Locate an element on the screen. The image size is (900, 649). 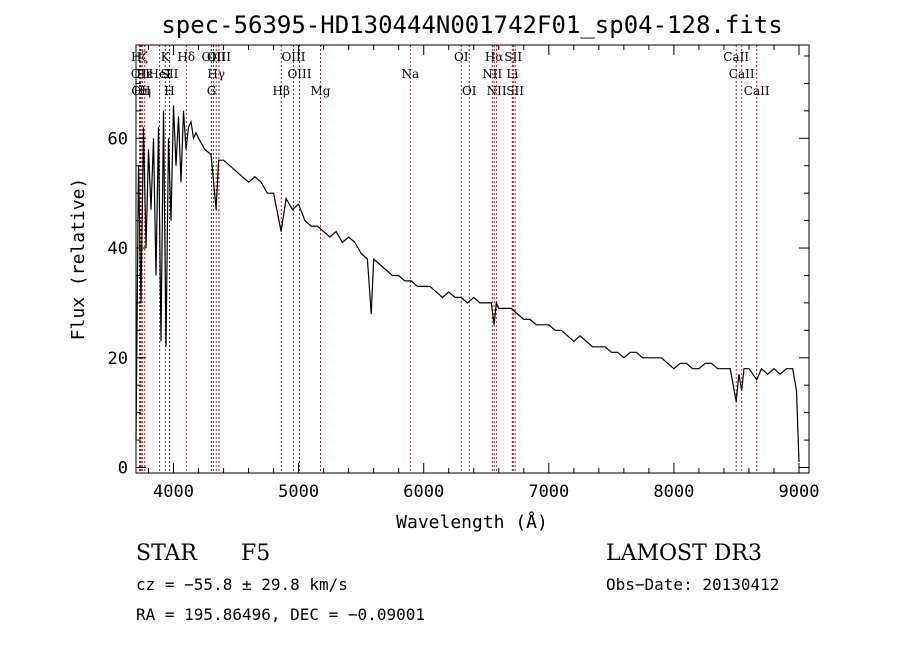
obs-date: Obs−Date: 20130412 is located at coordinates (692, 584).